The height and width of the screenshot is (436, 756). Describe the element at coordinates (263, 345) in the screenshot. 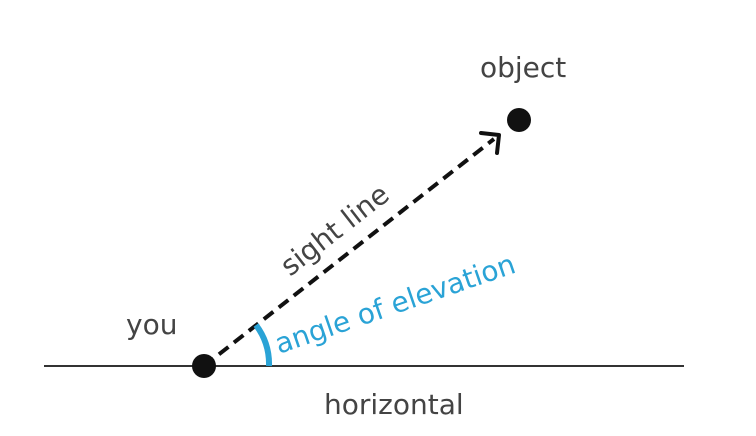

I see `angle-arc` at that location.